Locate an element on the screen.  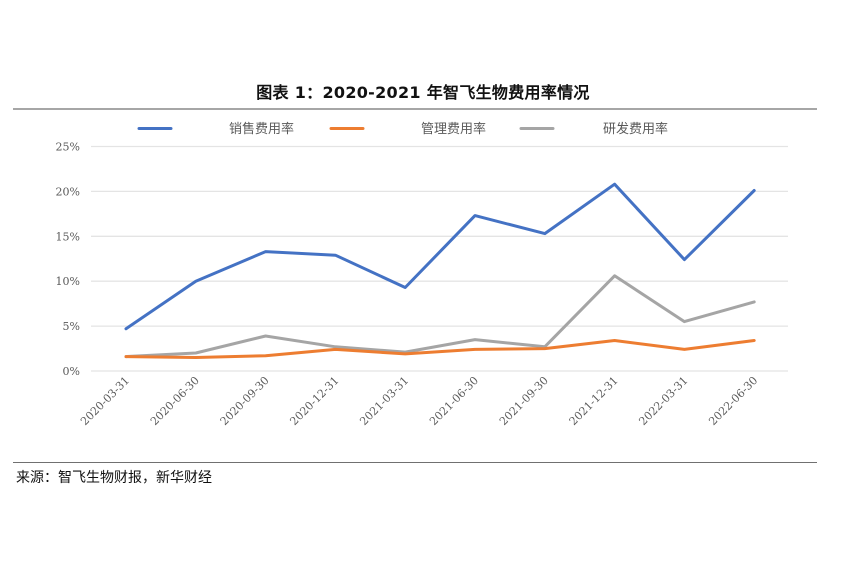
y-tick-label: 20% is located at coordinates (68, 191).